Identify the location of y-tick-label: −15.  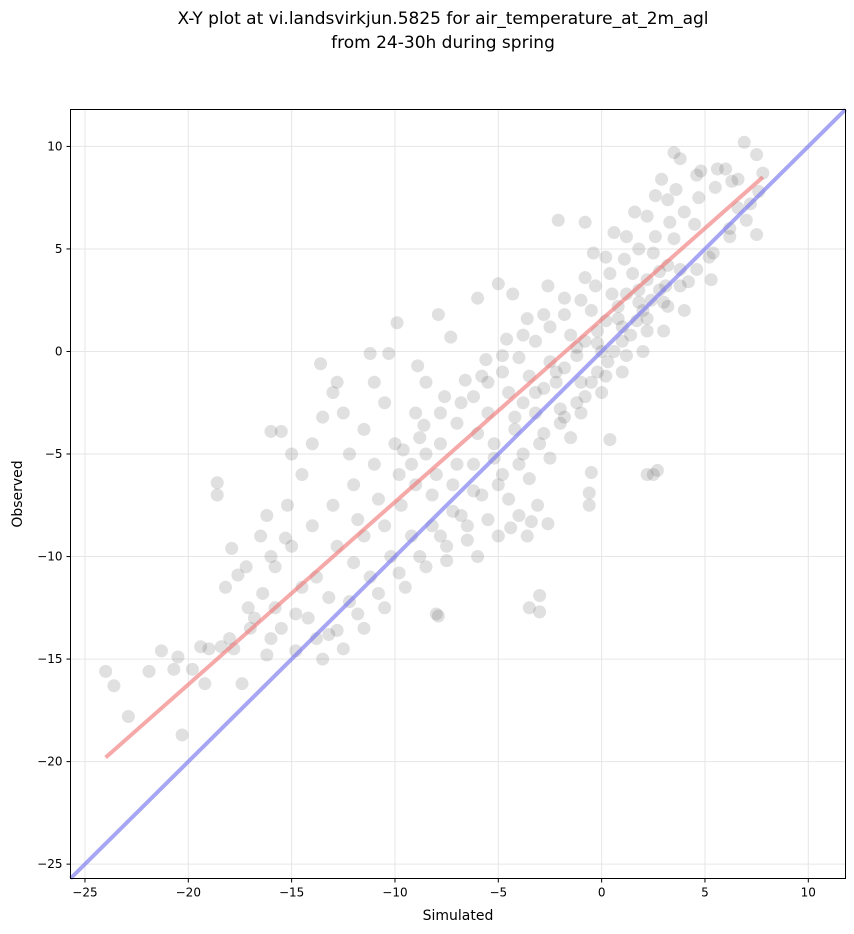
(49, 659).